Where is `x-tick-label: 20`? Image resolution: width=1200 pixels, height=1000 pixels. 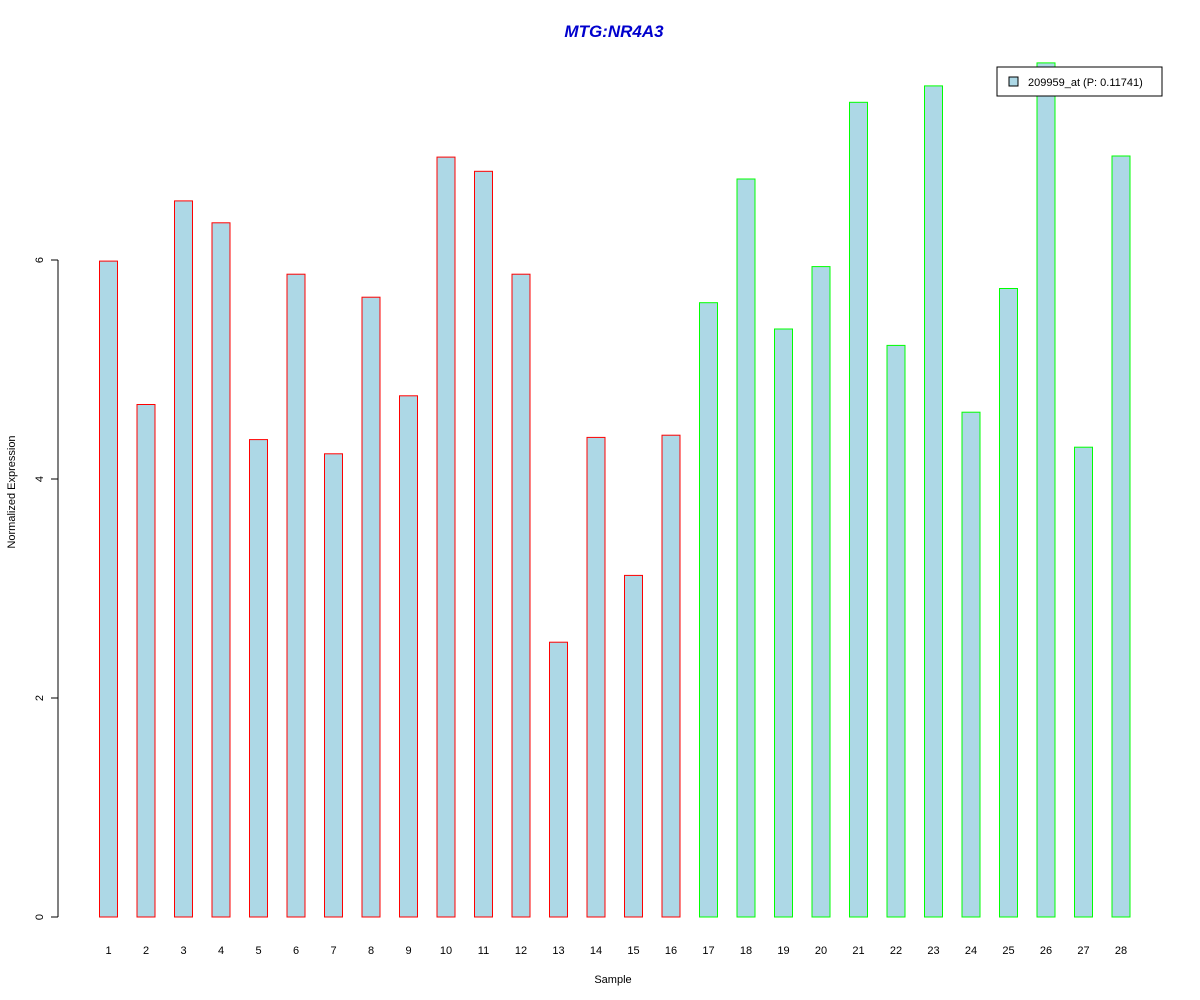
x-tick-label: 20 is located at coordinates (821, 951).